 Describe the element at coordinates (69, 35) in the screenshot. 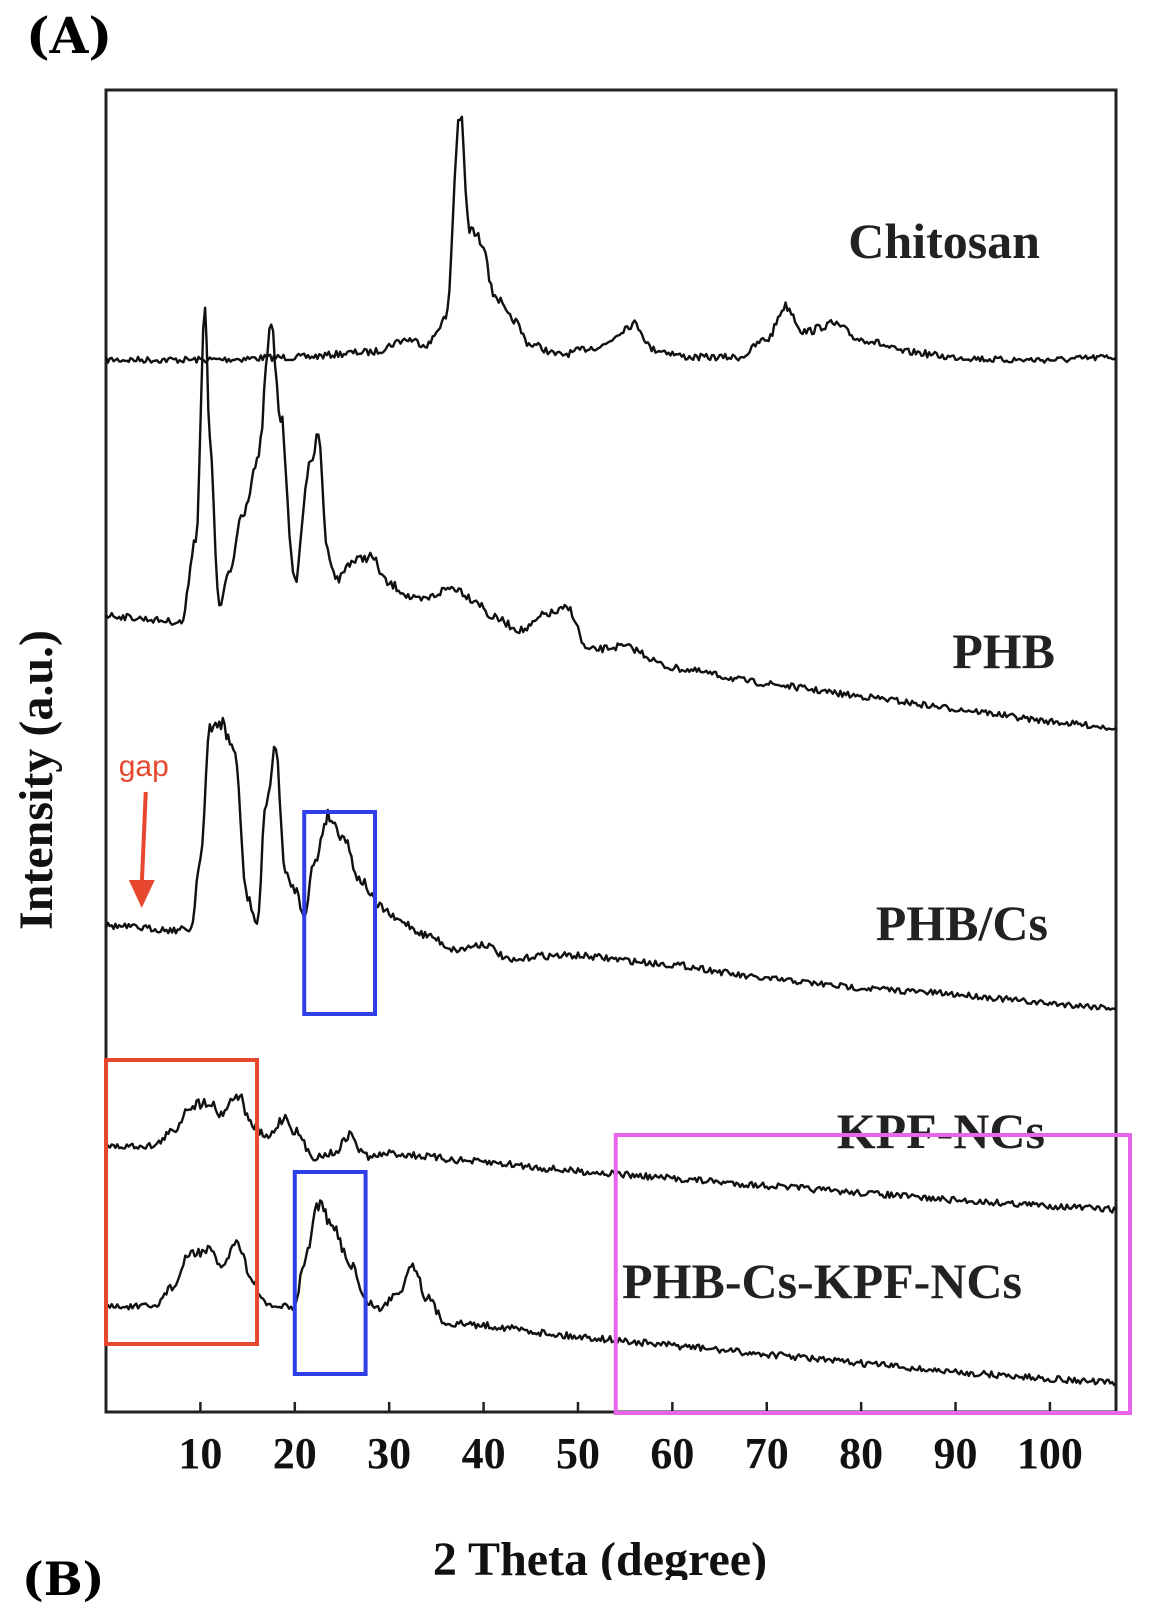

I see `panel-label: (A)` at that location.